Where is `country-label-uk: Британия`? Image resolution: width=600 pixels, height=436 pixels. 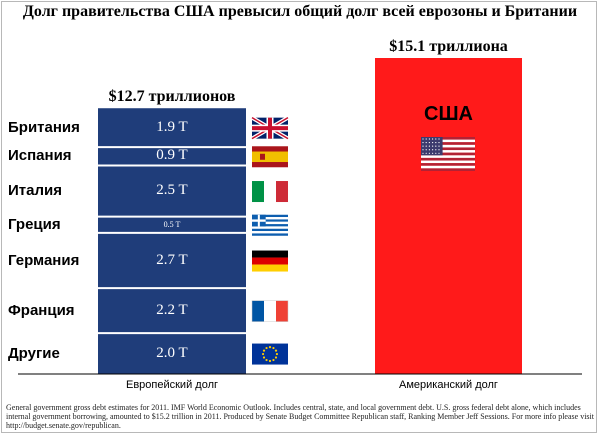 country-label-uk: Британия is located at coordinates (44, 127).